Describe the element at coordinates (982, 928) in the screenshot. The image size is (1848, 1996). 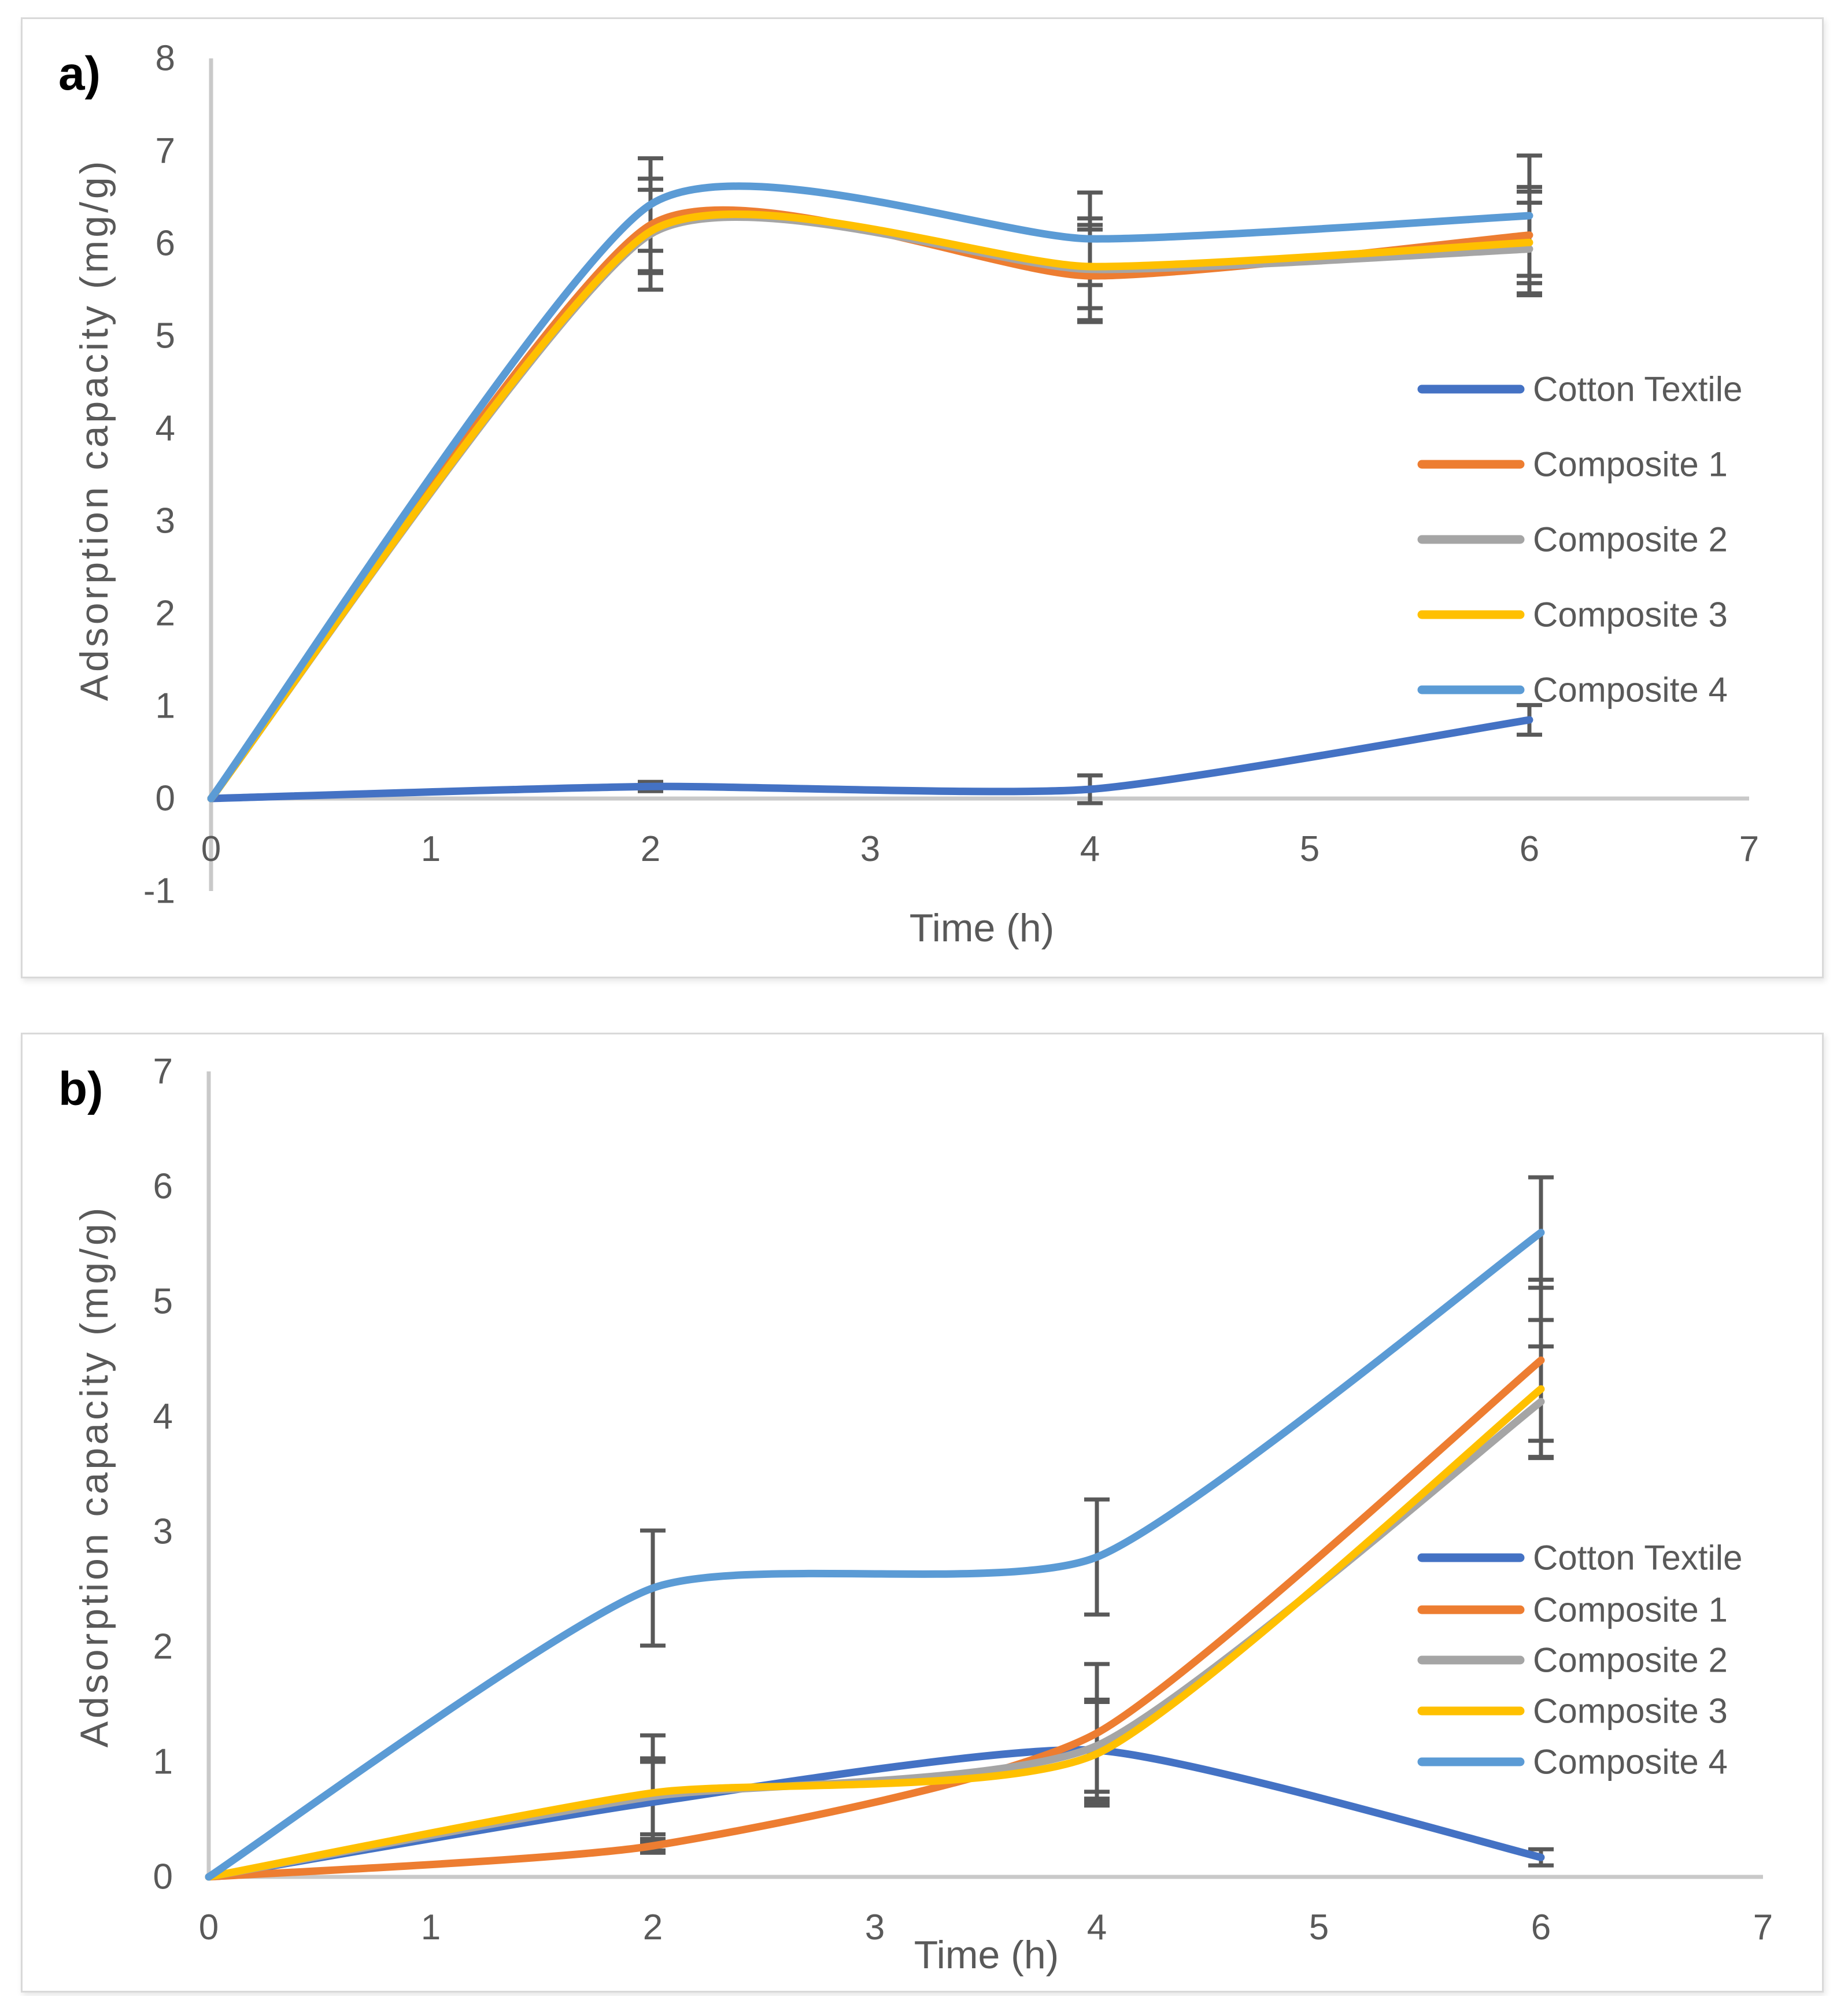
I see `chart-a-x-axis-title: Time (h)` at that location.